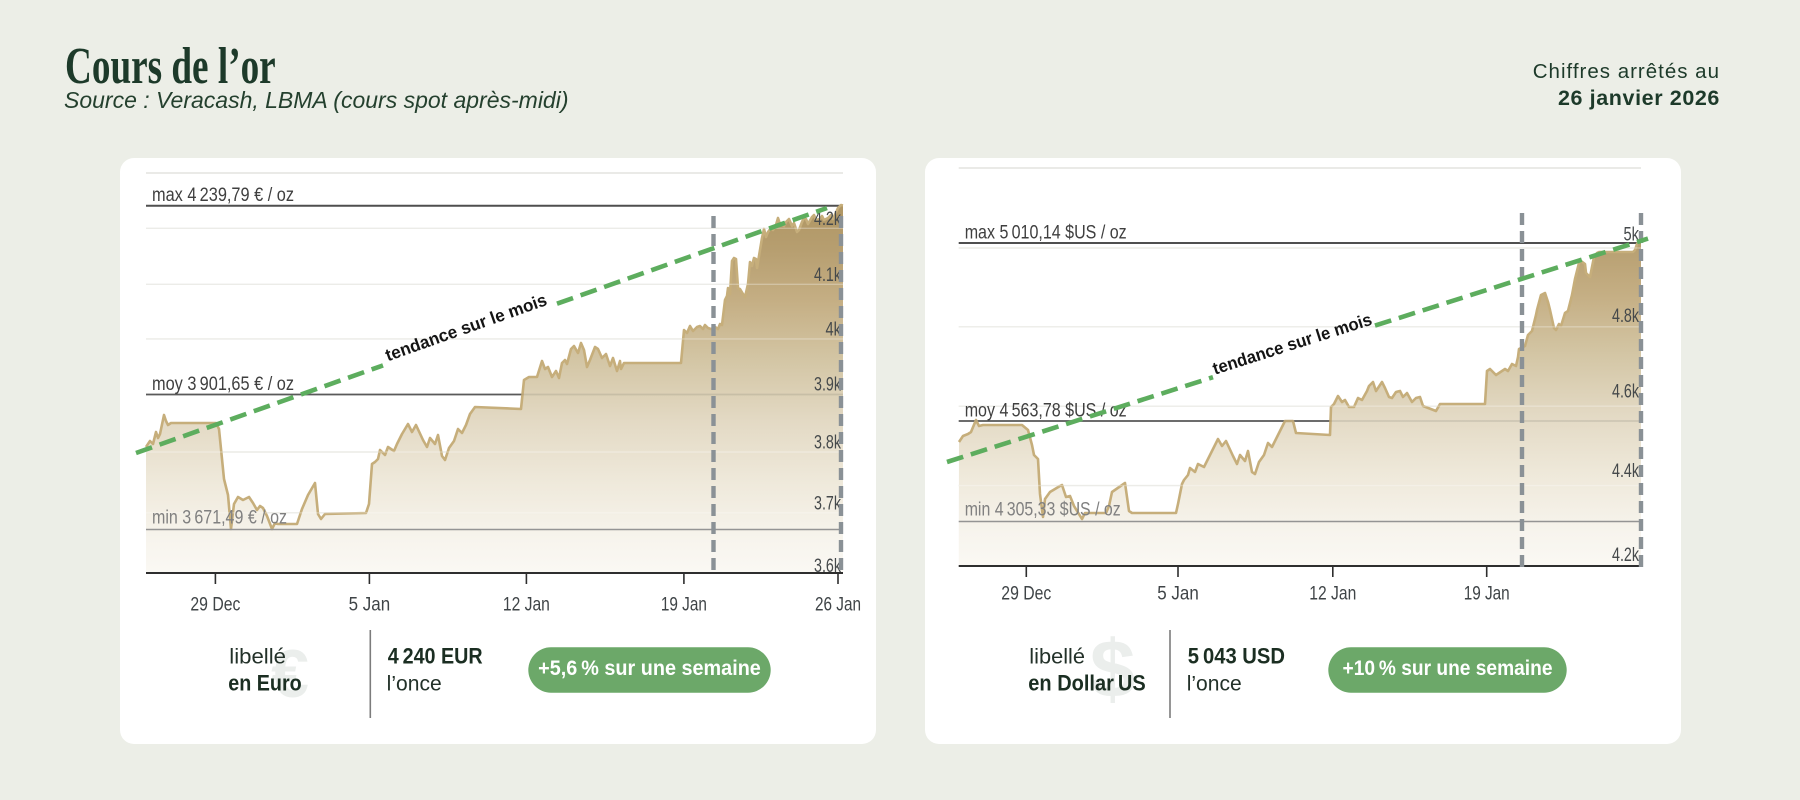  What do you see at coordinates (838, 605) in the screenshot?
I see `svg-text: 26 Jan` at bounding box center [838, 605].